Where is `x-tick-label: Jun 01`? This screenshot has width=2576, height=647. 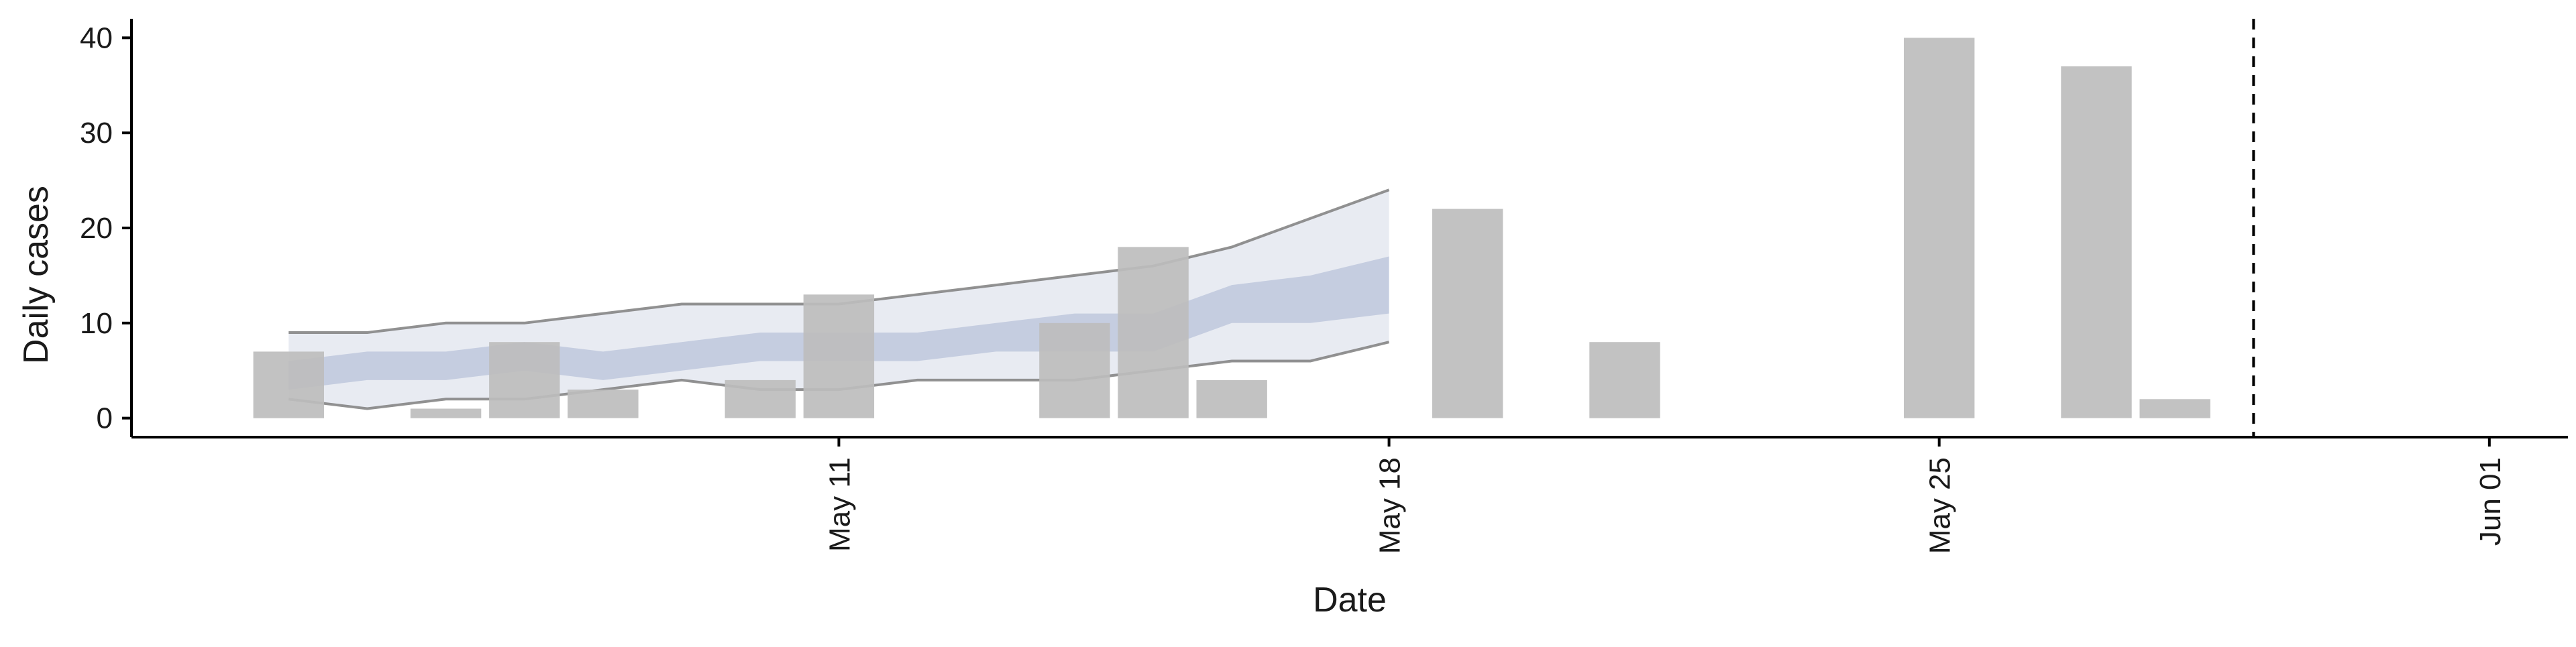 x-tick-label: Jun 01 is located at coordinates (2490, 502).